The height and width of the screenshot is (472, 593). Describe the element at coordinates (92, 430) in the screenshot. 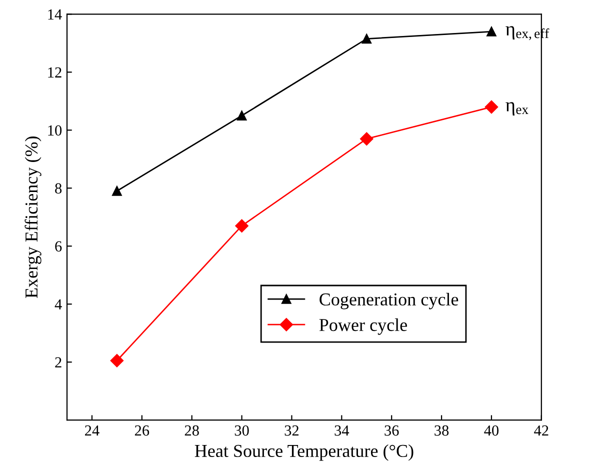

I see `x-tick-label: 24` at that location.